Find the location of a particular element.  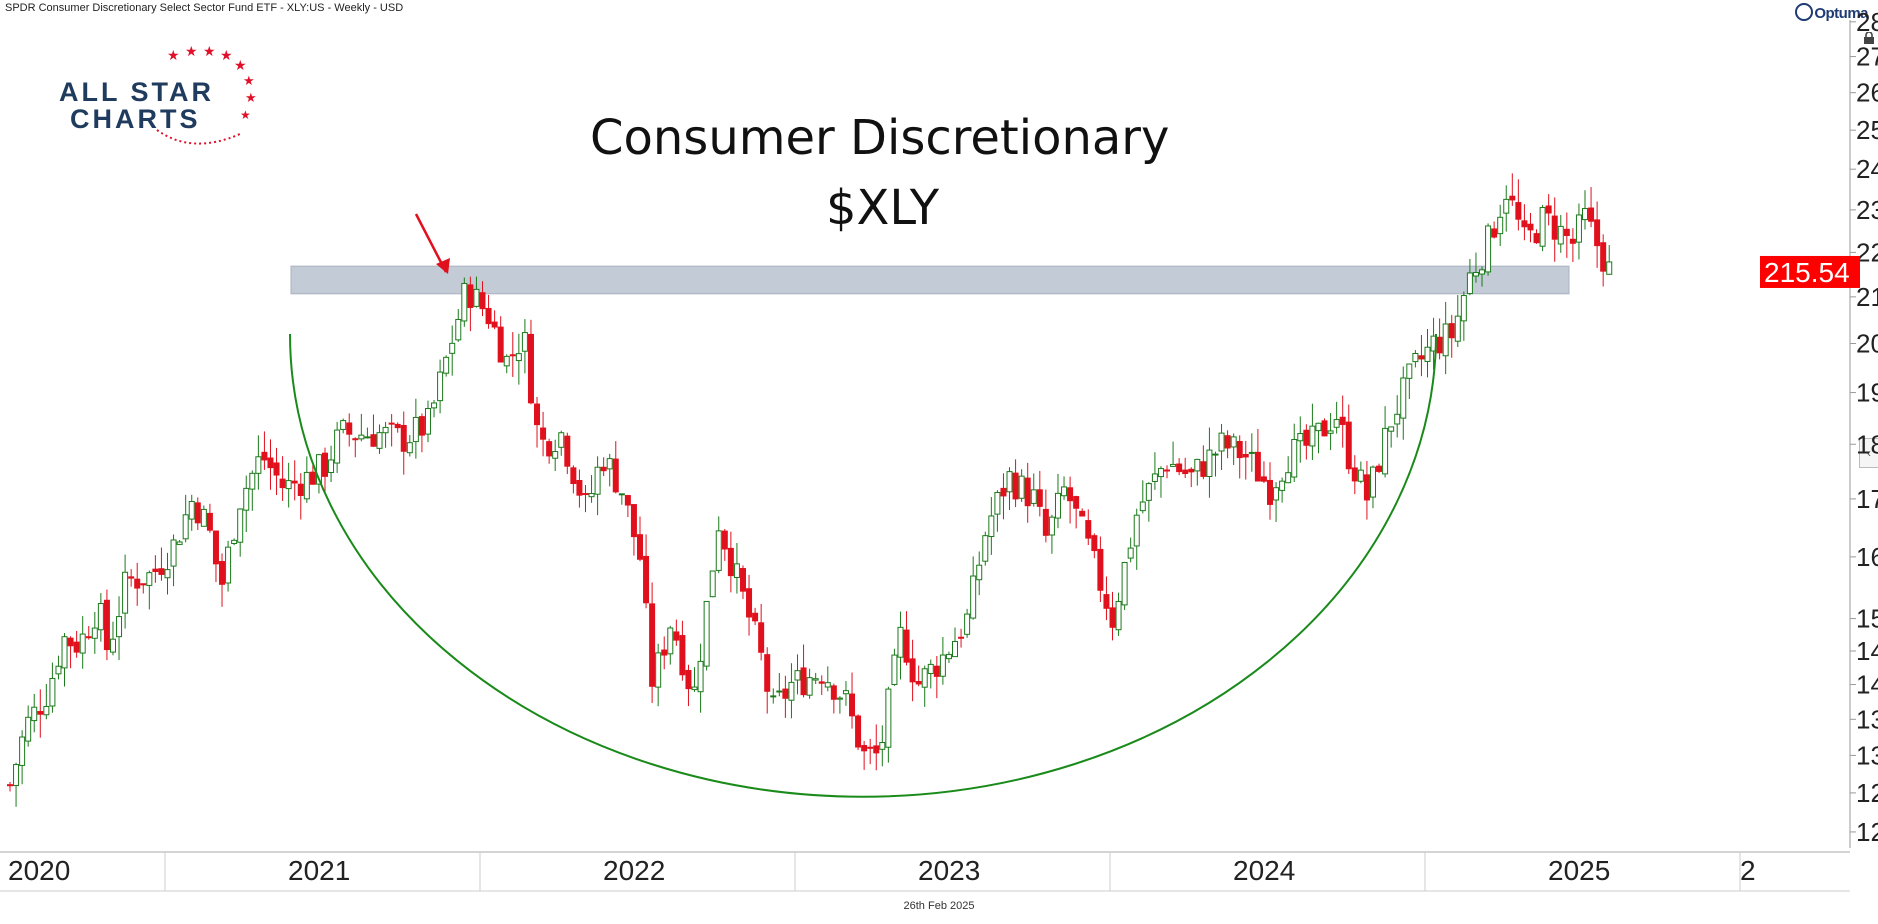

optuma-brand-text: Optuma is located at coordinates (1841, 13).